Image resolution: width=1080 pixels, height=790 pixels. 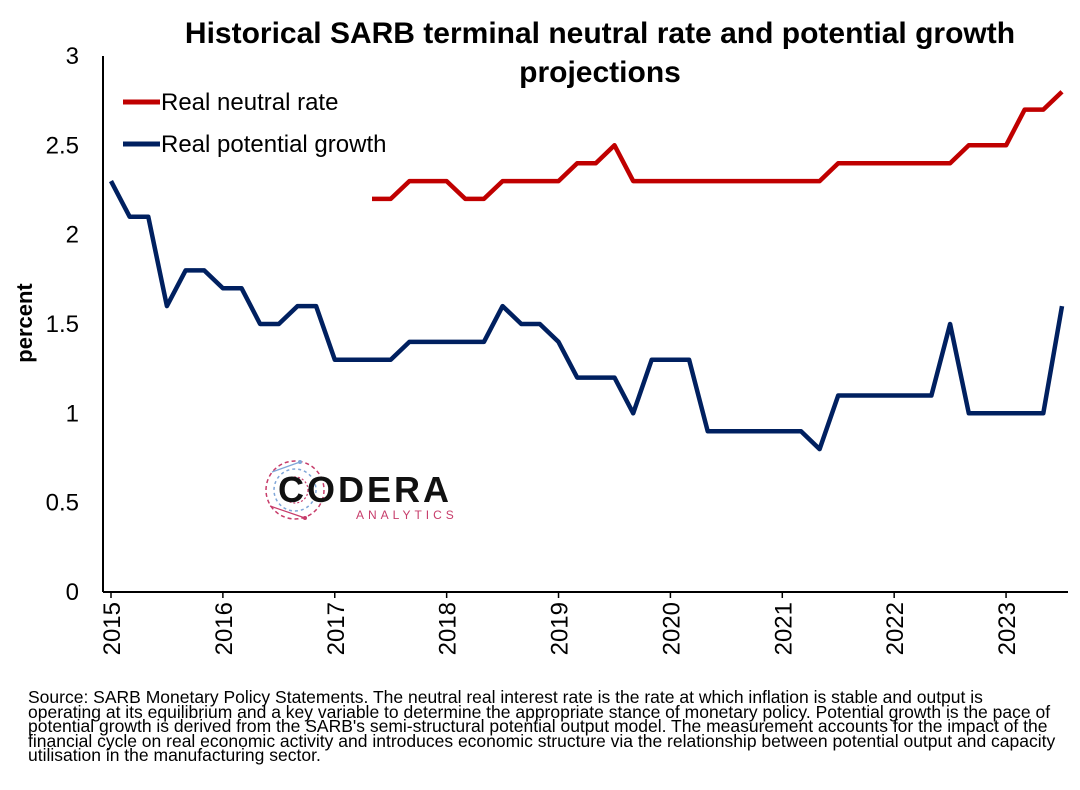 I want to click on x-tick-label: 2016, so click(x=224, y=628).